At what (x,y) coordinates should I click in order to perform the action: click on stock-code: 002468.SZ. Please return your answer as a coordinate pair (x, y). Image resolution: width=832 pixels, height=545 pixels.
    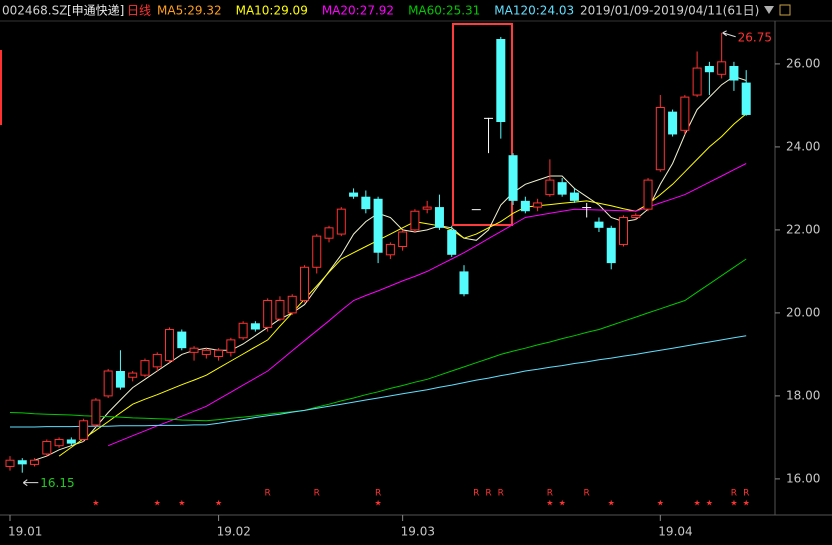
    Looking at the image, I should click on (34, 11).